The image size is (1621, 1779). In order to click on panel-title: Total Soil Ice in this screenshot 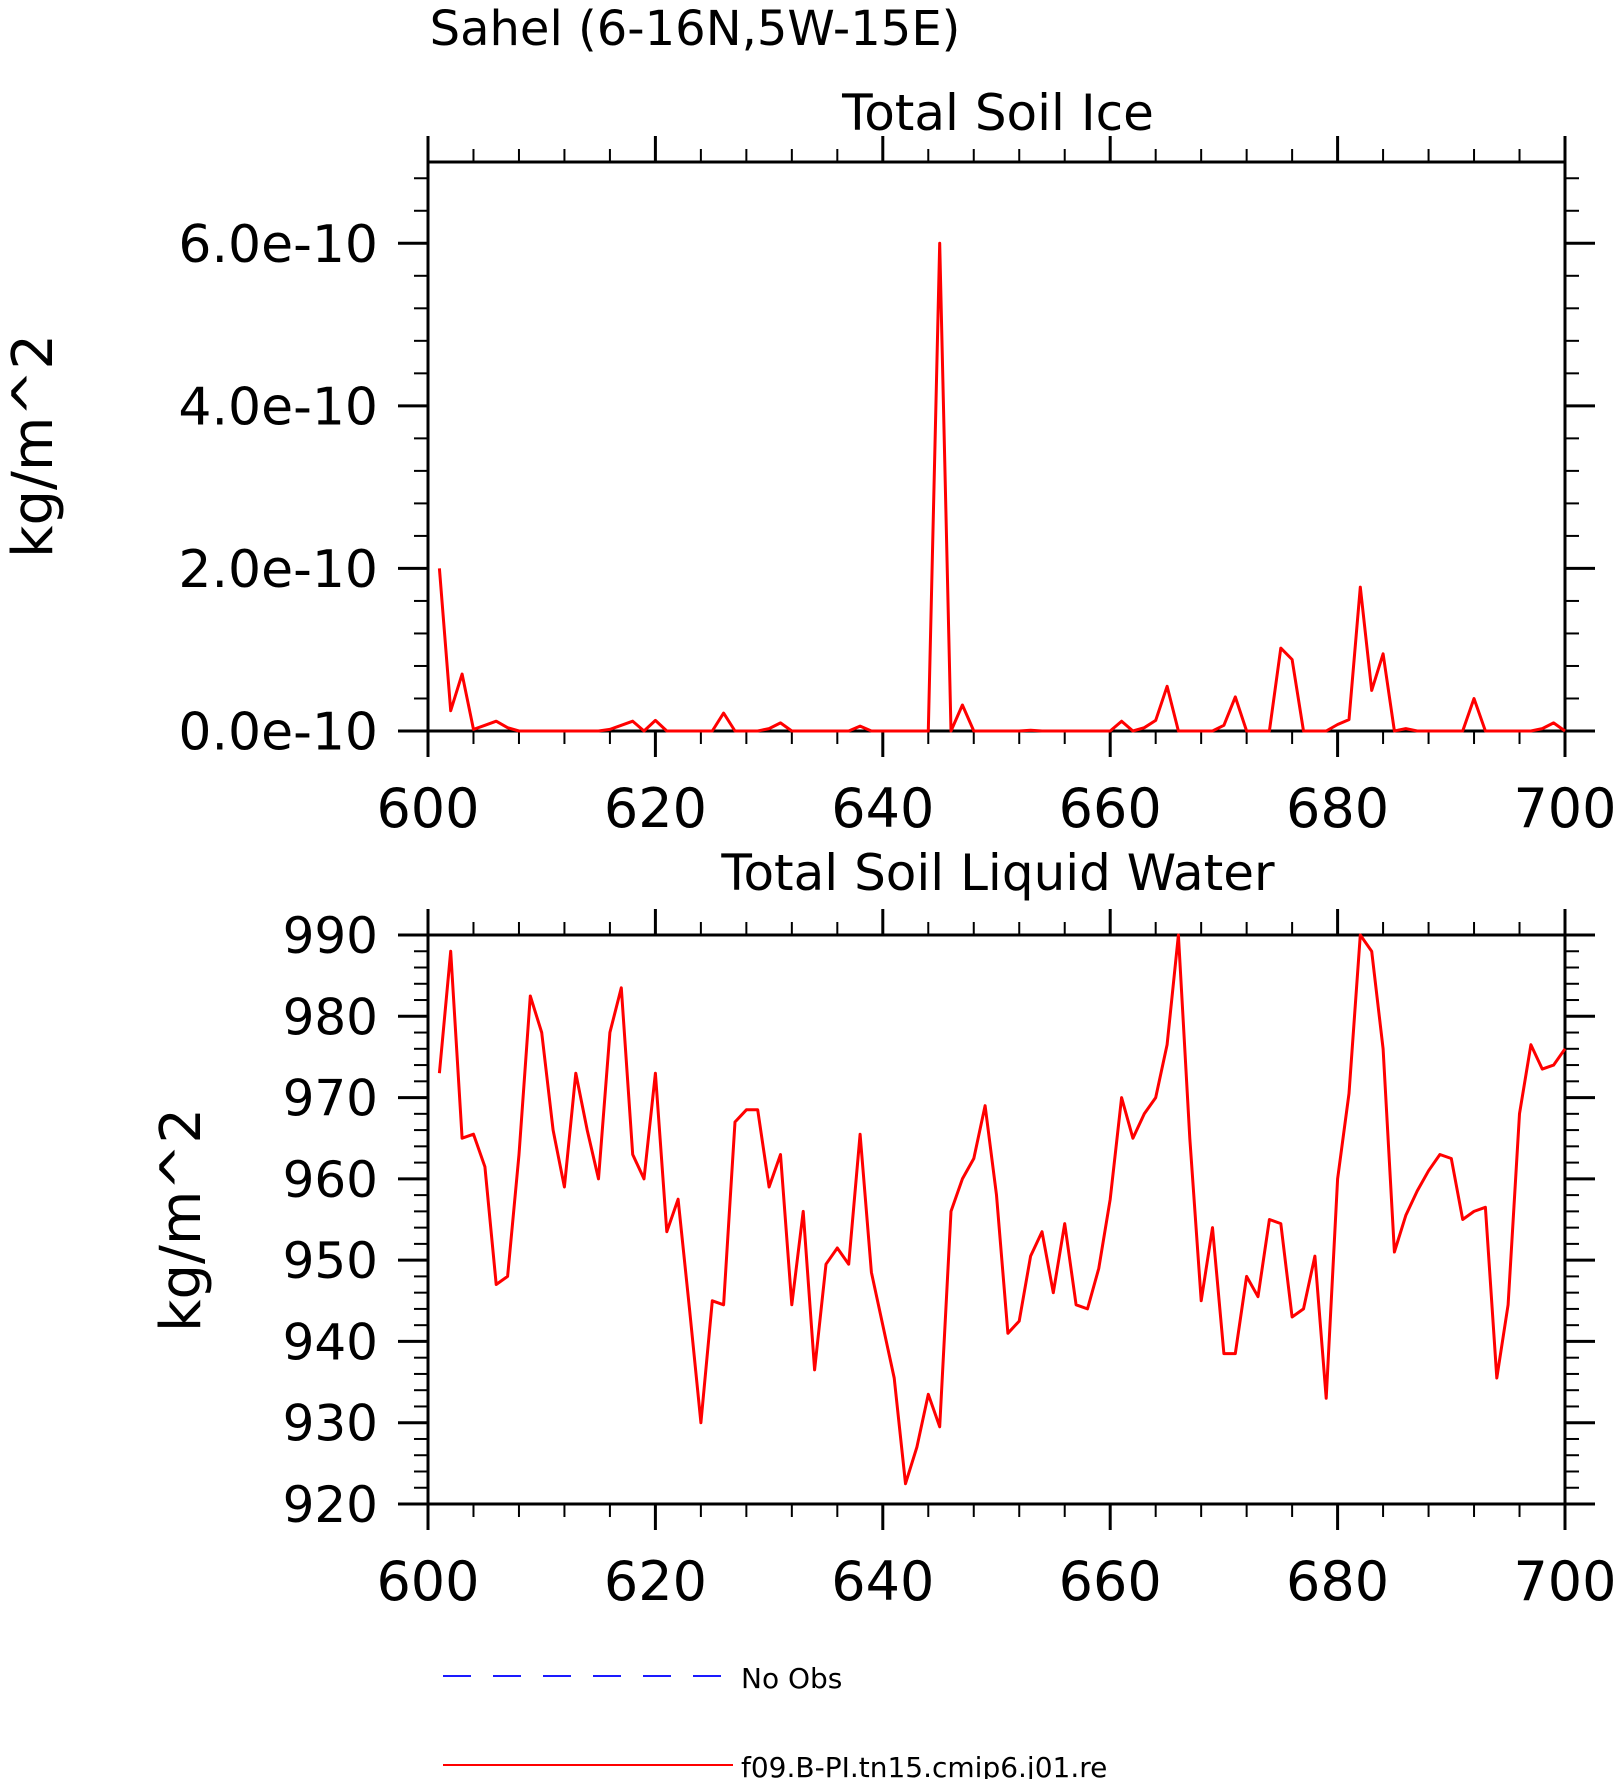, I will do `click(997, 113)`.